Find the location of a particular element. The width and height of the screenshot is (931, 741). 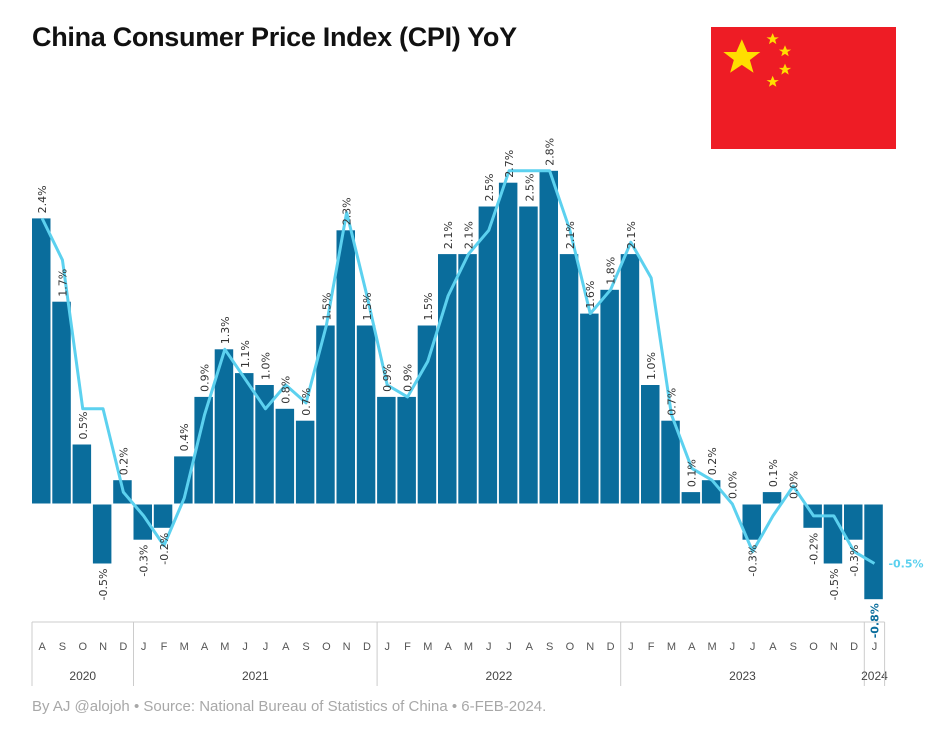

value-label-33: 0.2% is located at coordinates (712, 461).